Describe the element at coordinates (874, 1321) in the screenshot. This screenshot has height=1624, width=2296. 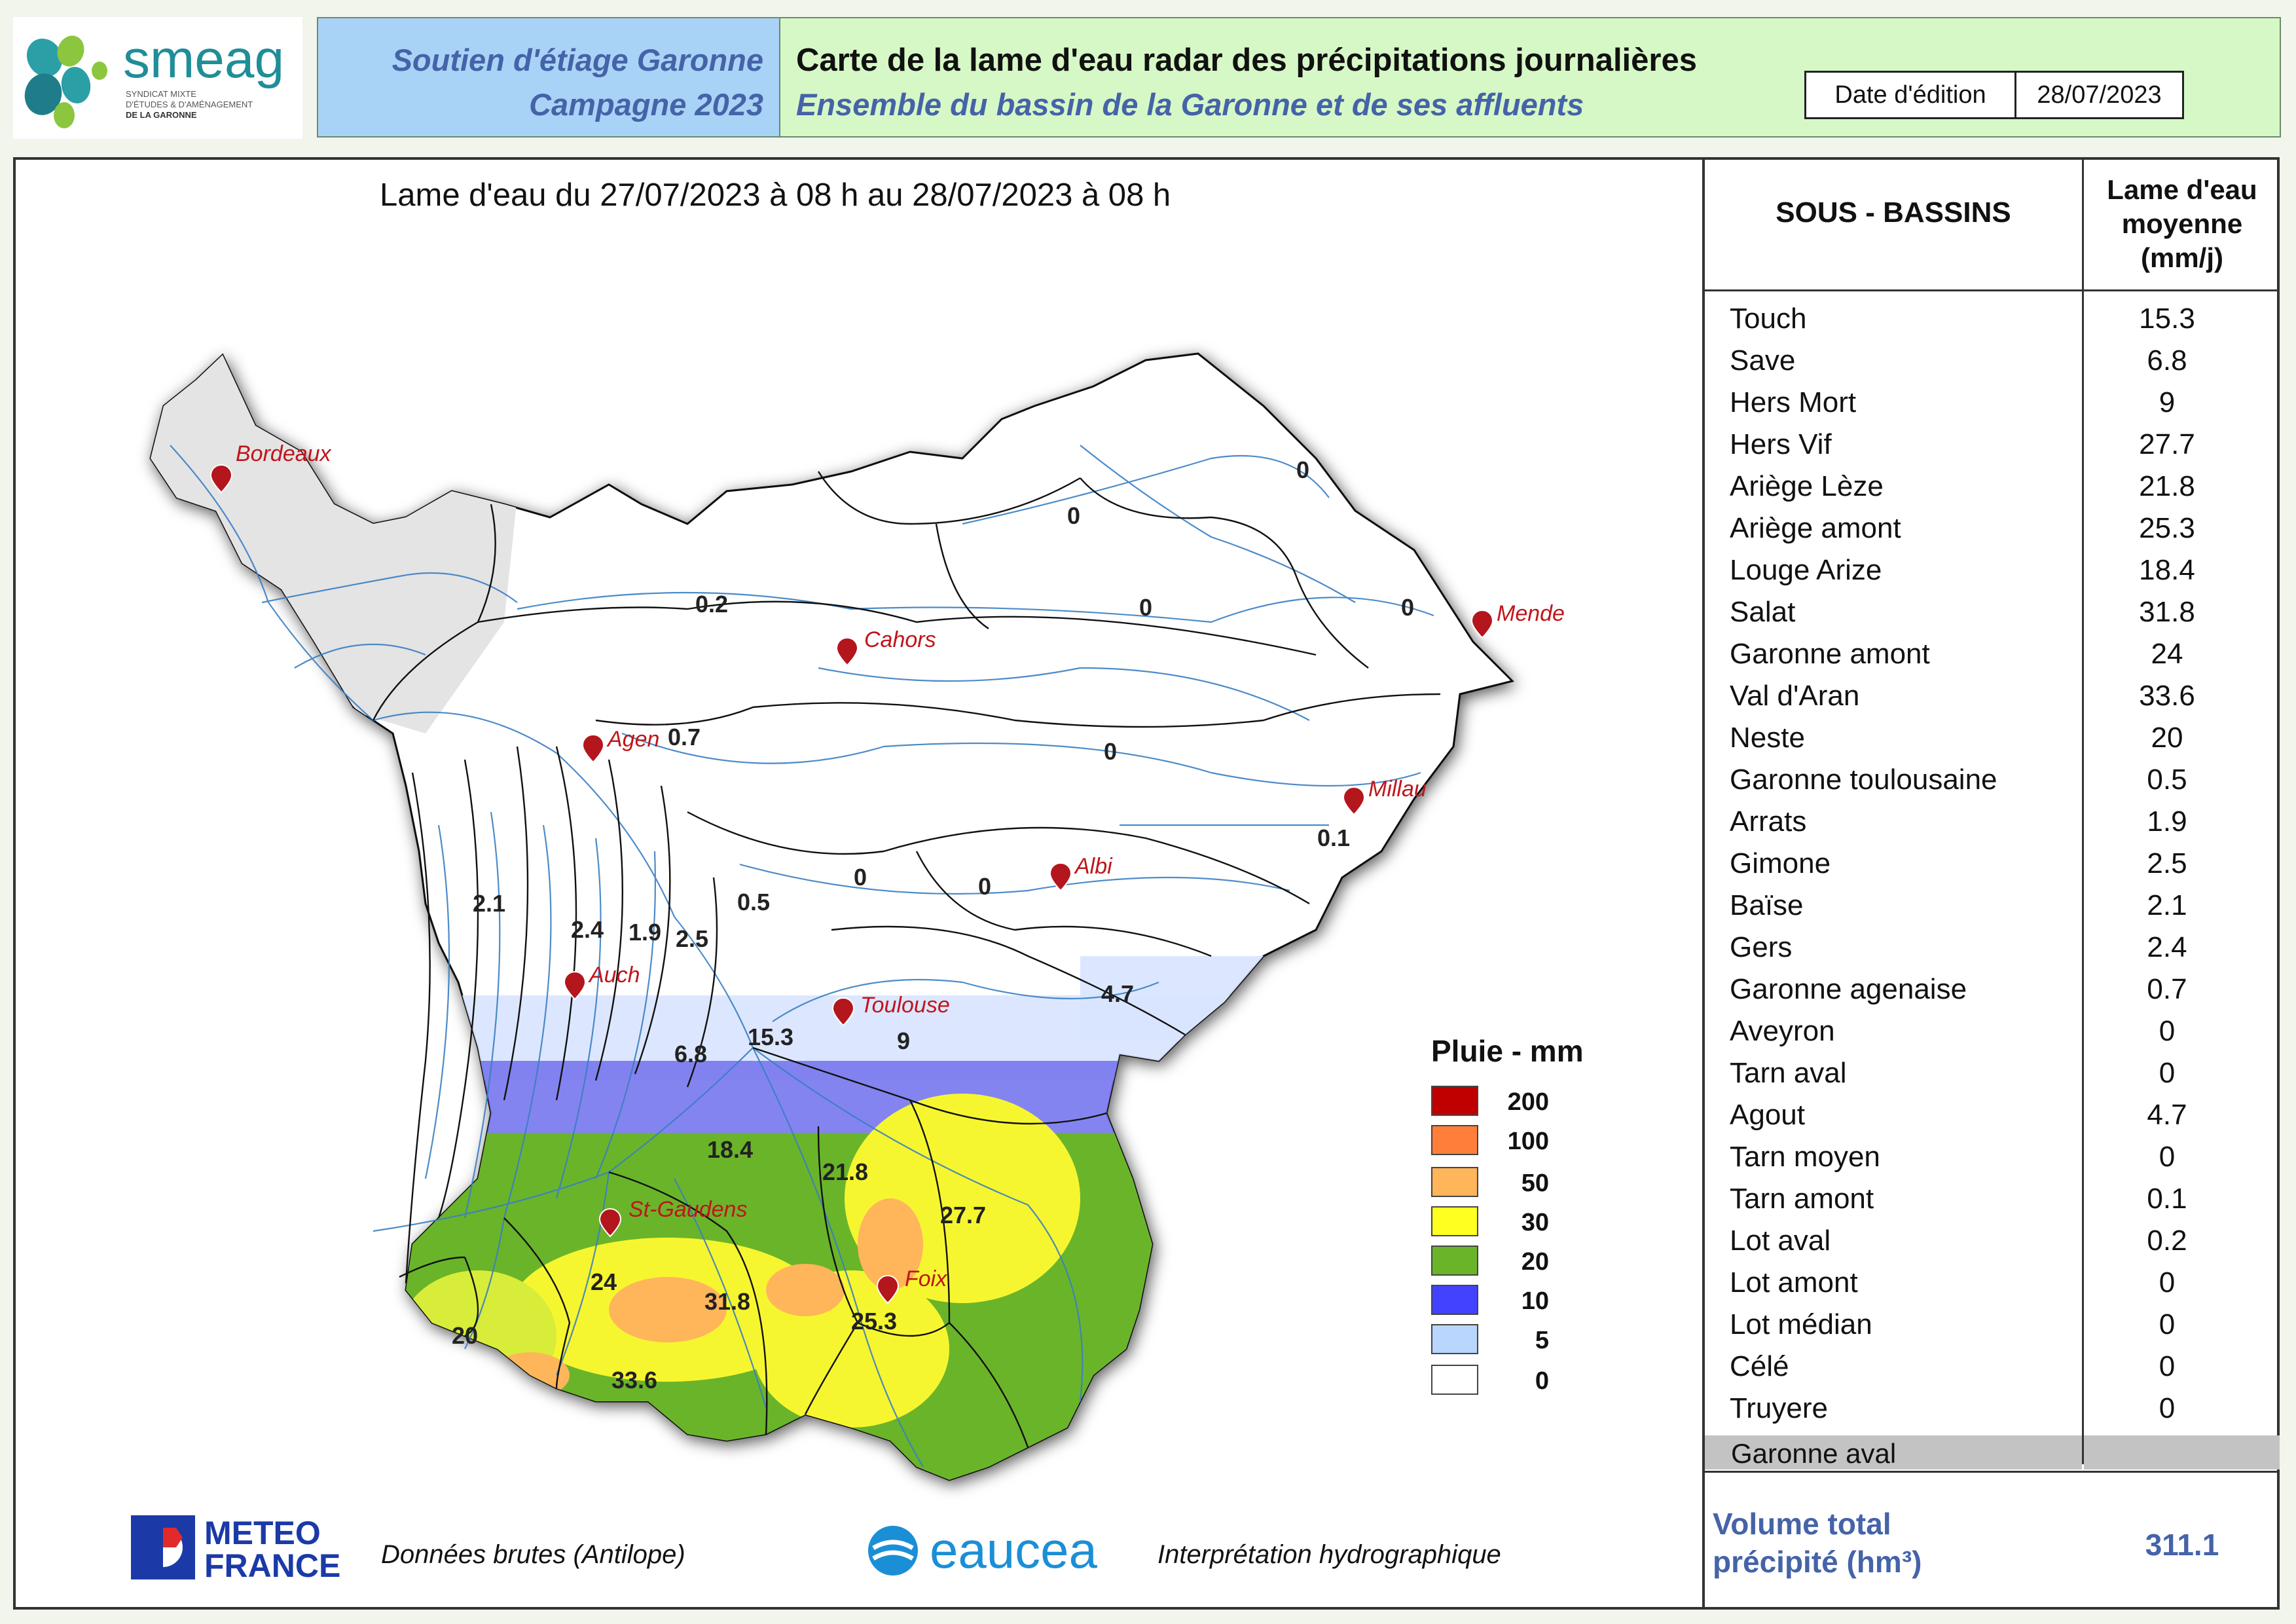
I see `value-ariege-amont: 25.3` at that location.